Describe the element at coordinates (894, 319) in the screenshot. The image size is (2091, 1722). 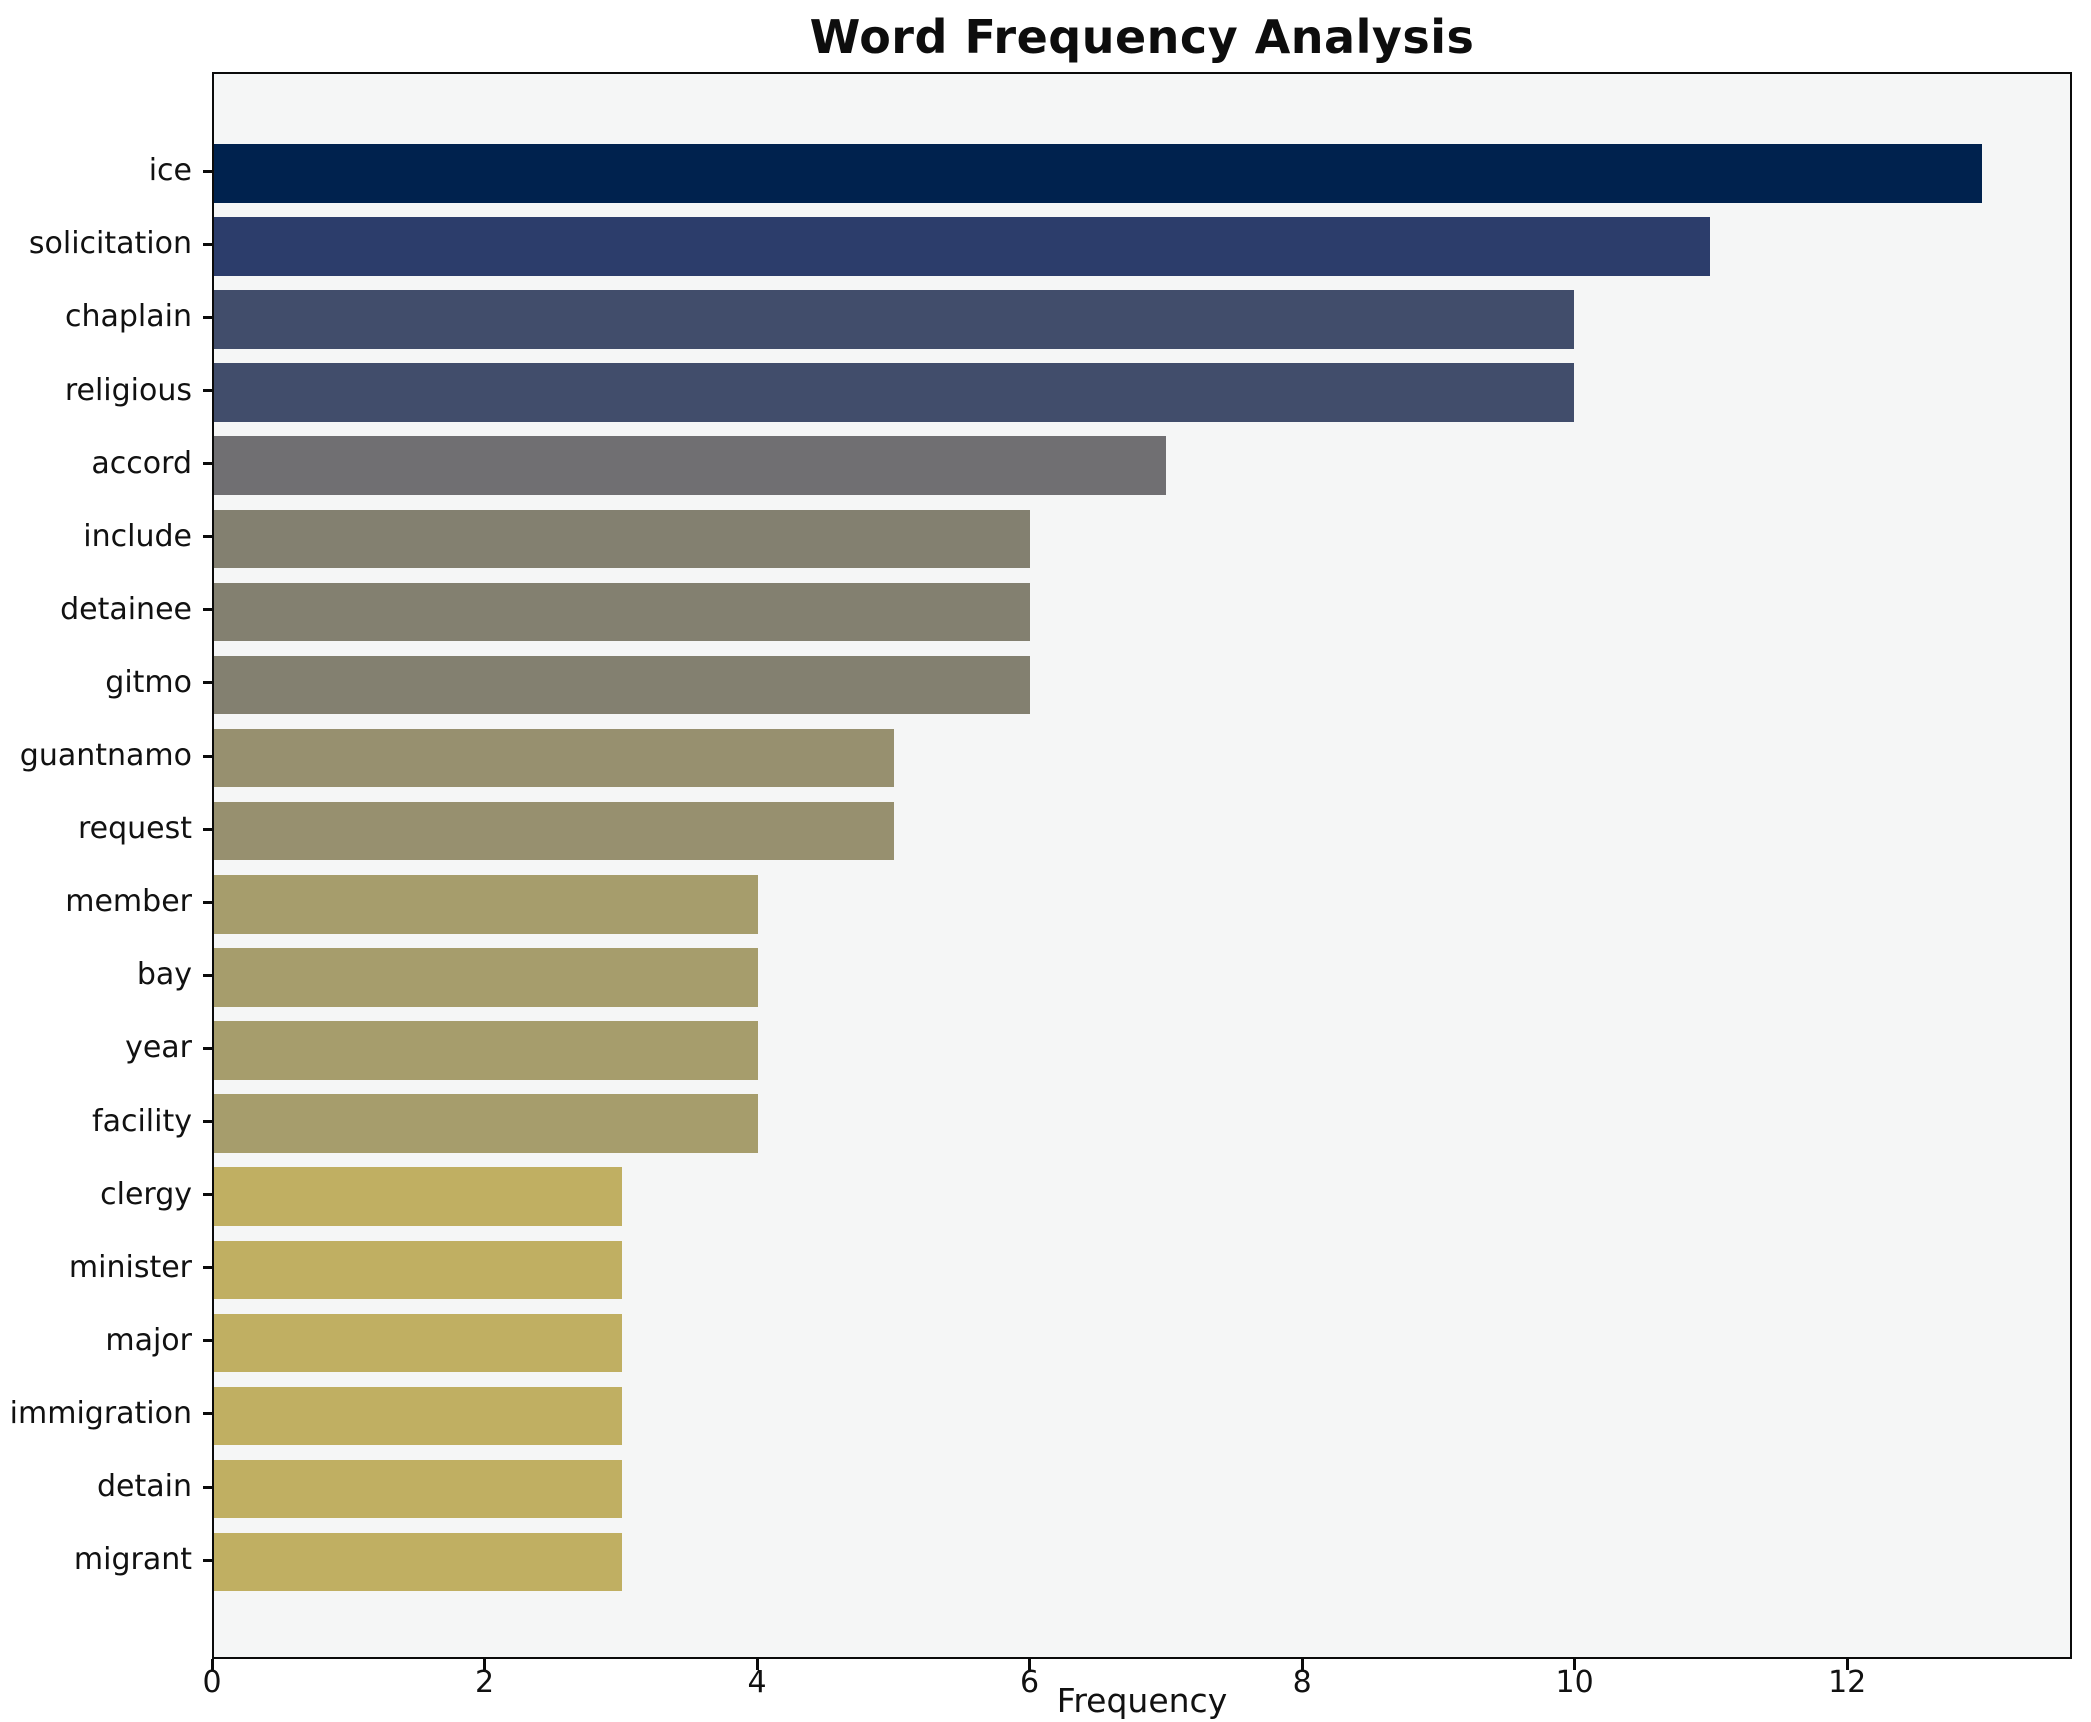
I see `bar-chaplain` at that location.